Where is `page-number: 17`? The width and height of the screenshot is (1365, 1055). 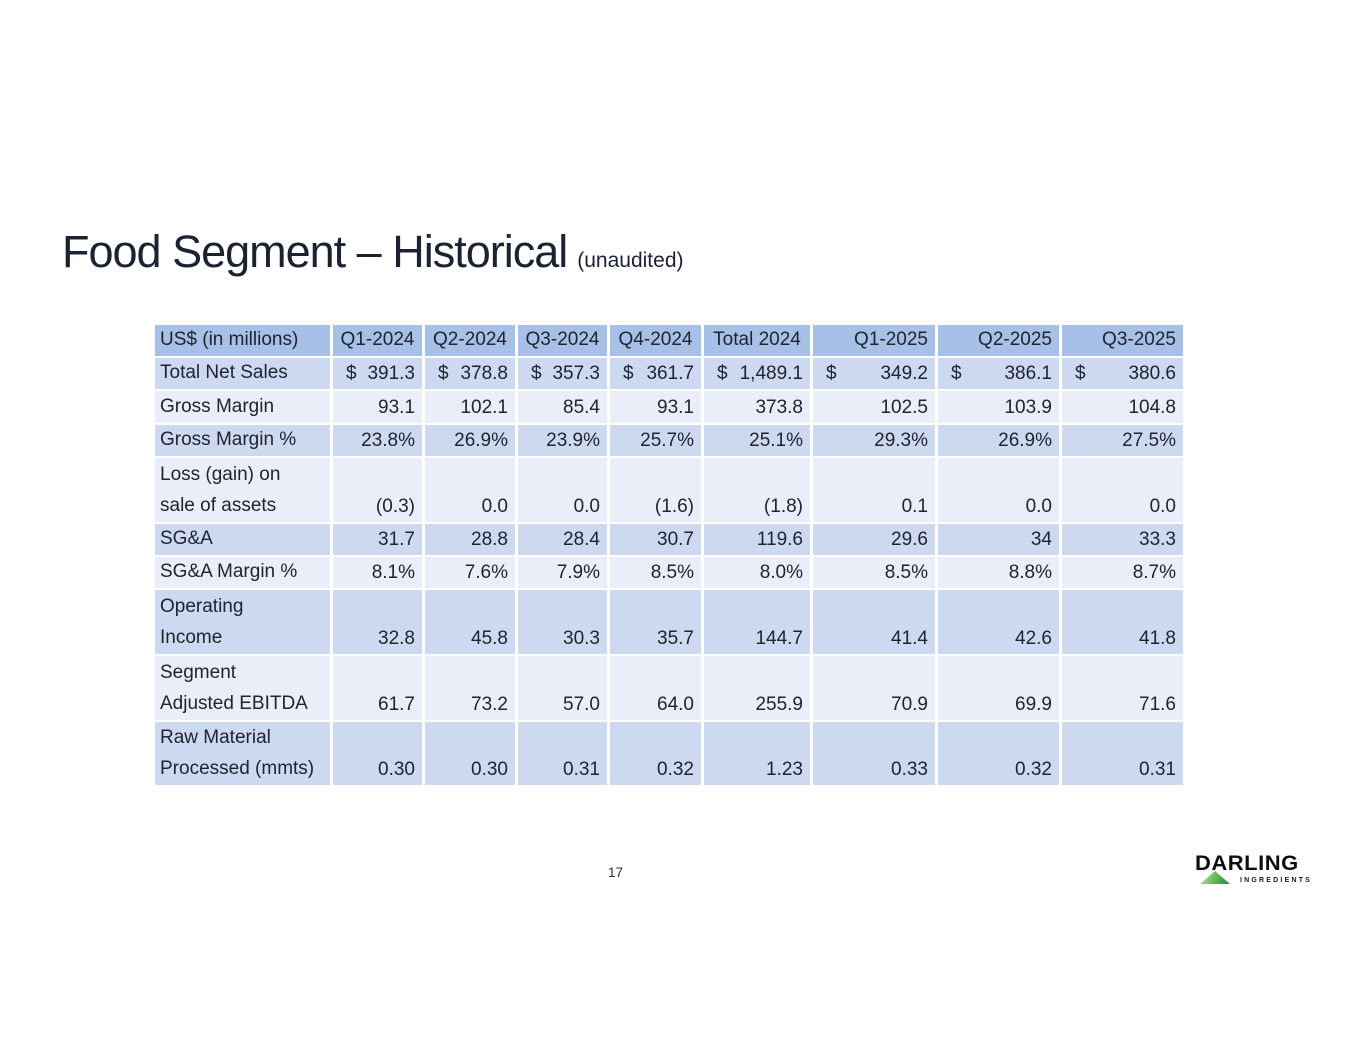
page-number: 17 is located at coordinates (616, 872).